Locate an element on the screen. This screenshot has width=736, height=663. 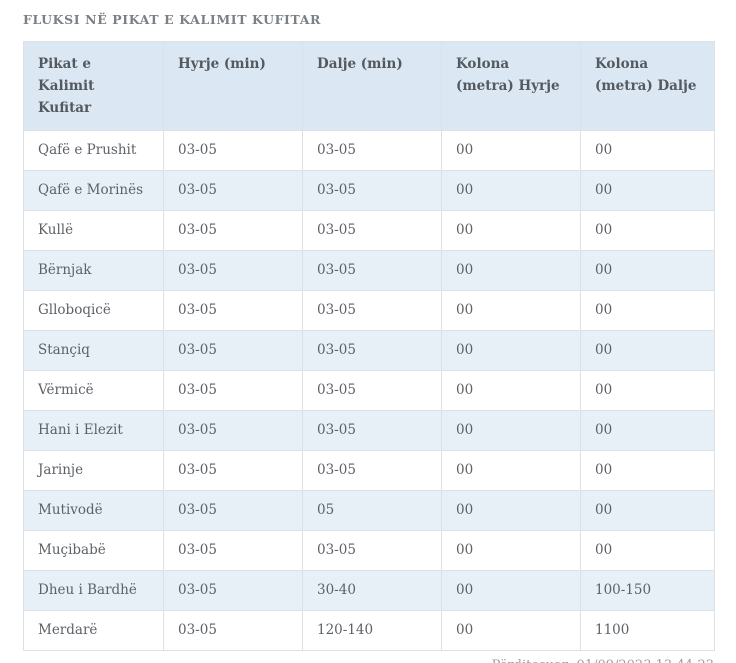
cell-crossing-name: Merdarë is located at coordinates (93, 630).